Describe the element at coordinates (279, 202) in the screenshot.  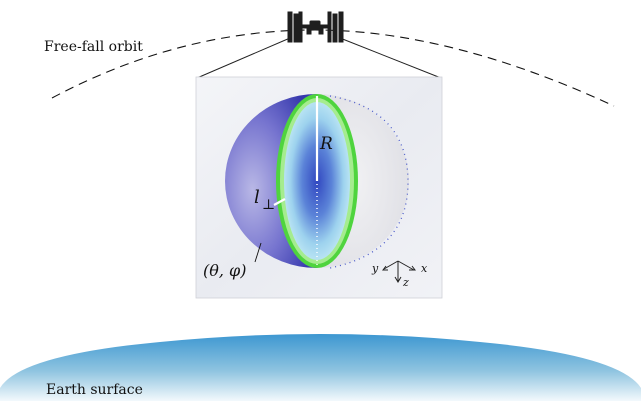
I see `thickness-marker` at that location.